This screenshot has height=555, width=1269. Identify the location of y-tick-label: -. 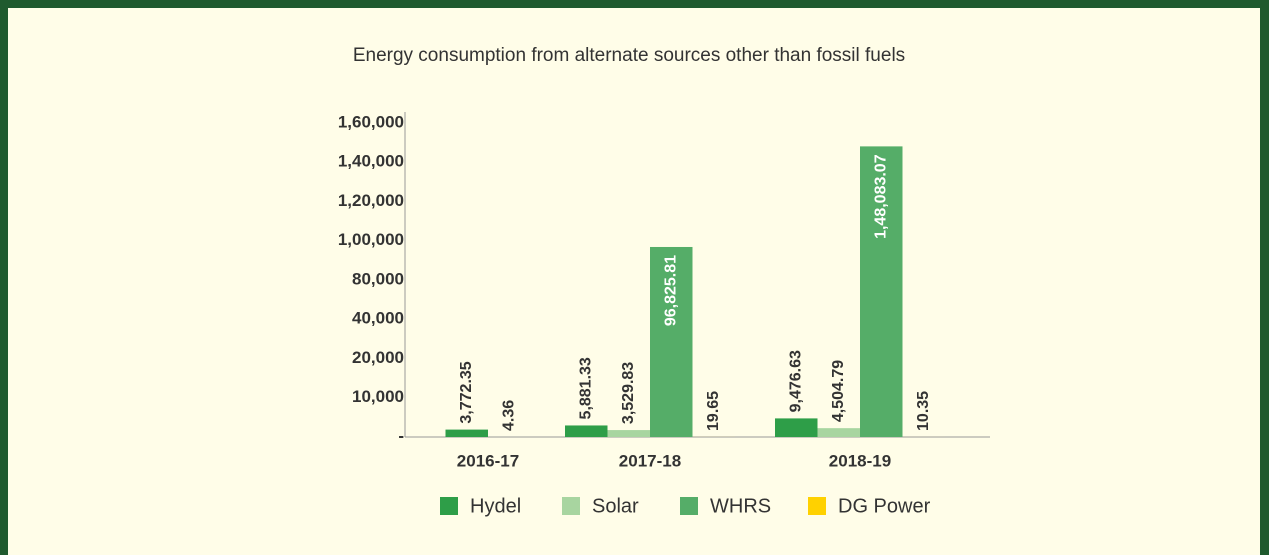
(401, 435).